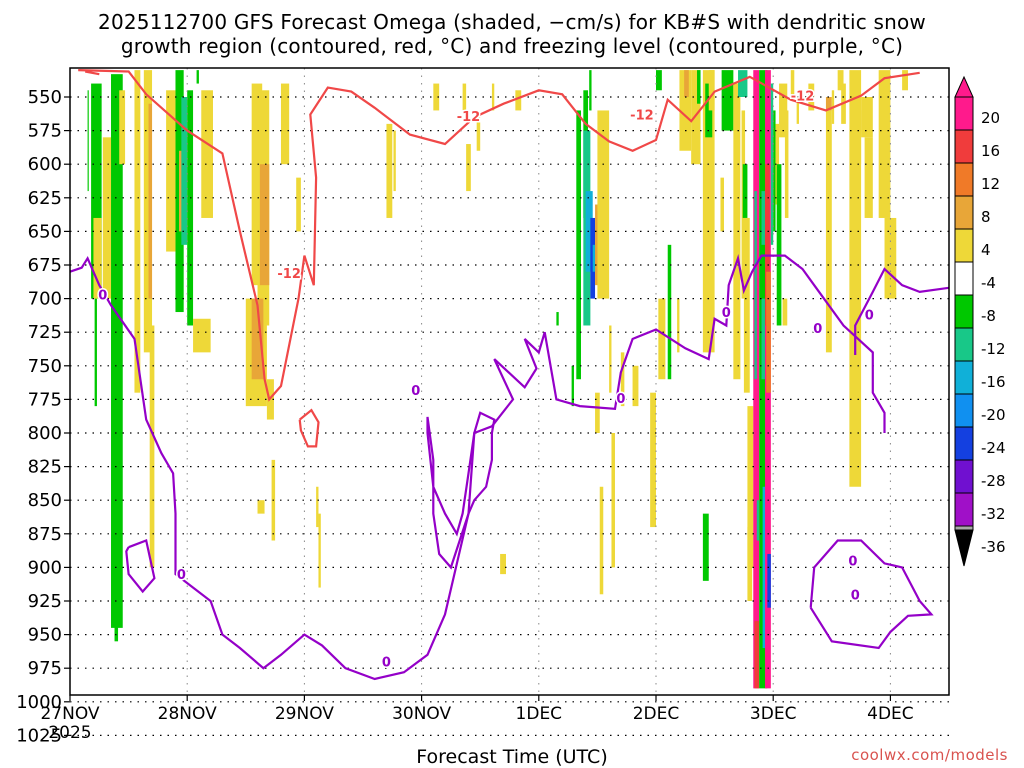 The height and width of the screenshot is (768, 1024). I want to click on y-tick-label: 625, so click(45, 198).